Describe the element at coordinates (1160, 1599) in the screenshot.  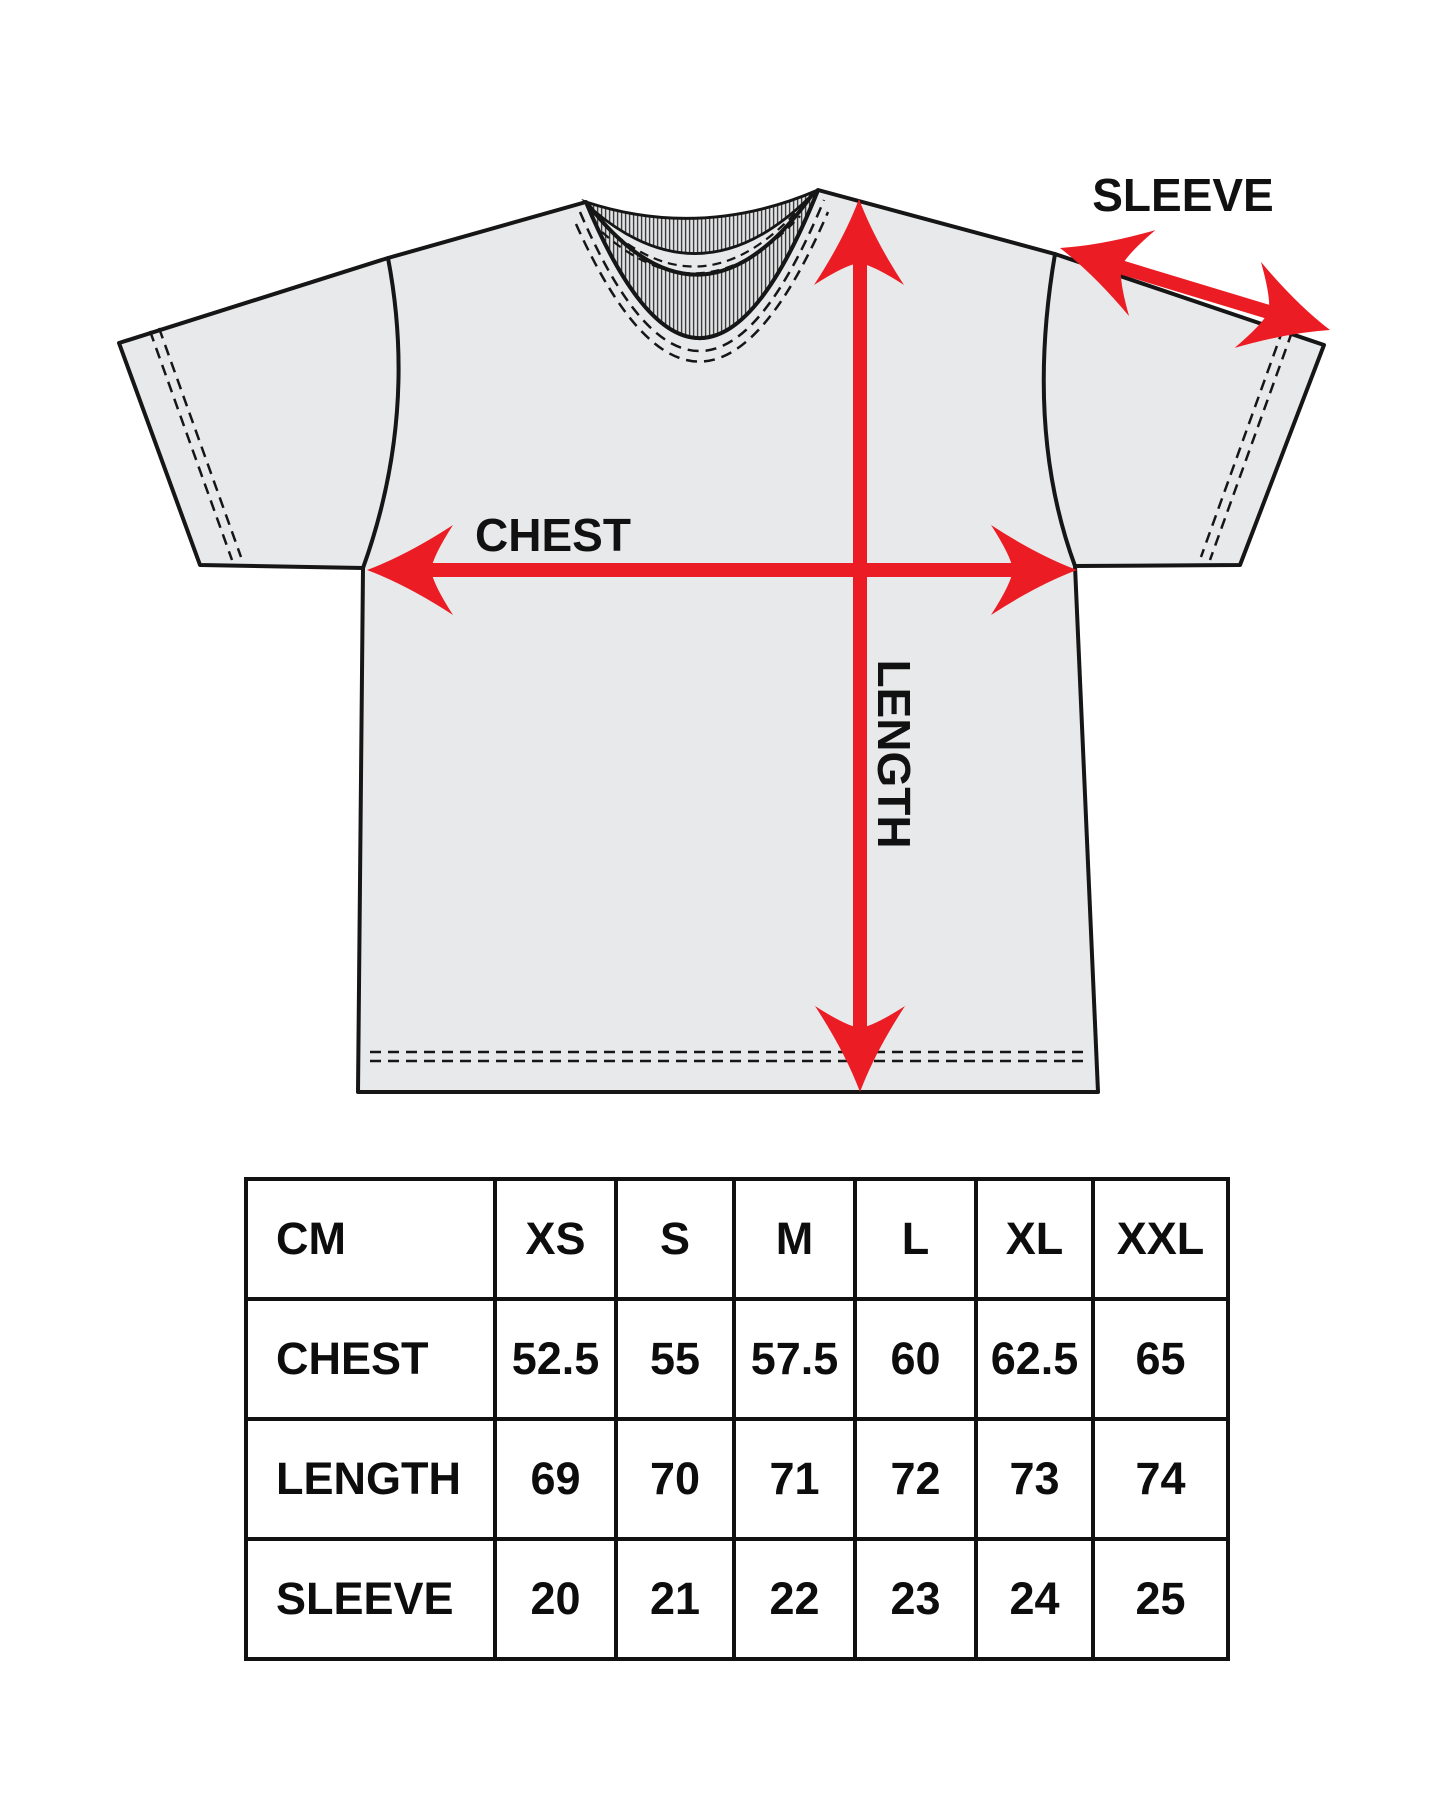
I see `cell-sleeve-xxl: 25` at that location.